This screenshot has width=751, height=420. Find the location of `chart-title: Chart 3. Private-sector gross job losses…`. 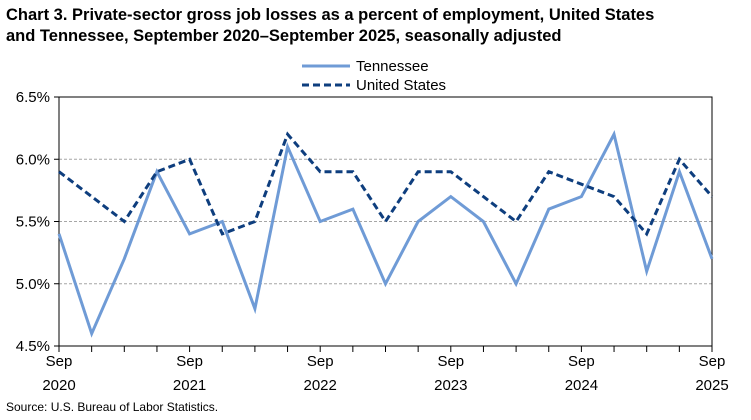

chart-title: Chart 3. Private-sector gross job losses… is located at coordinates (373, 26).